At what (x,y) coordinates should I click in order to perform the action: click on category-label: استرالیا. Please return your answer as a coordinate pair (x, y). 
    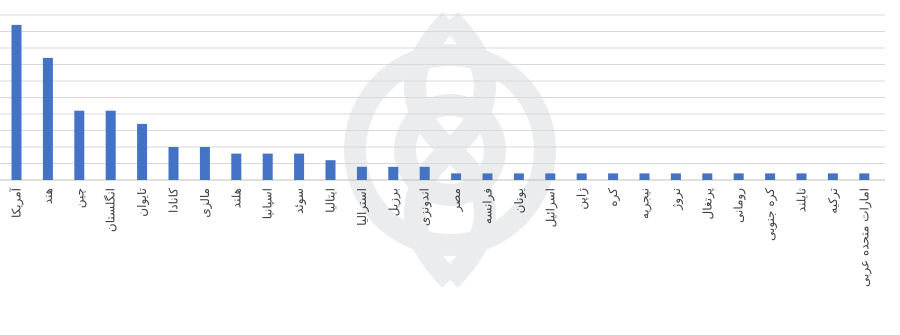
    Looking at the image, I should click on (362, 207).